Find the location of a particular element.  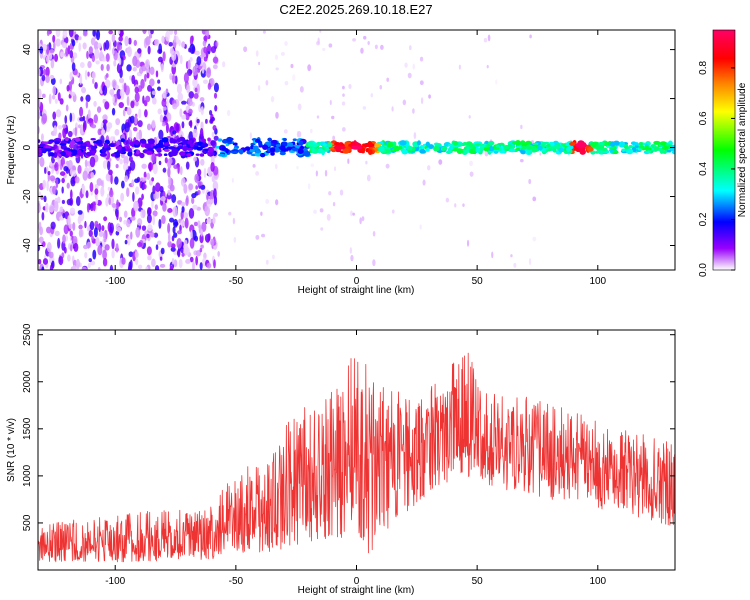

y-tick-label: 40 is located at coordinates (27, 50).